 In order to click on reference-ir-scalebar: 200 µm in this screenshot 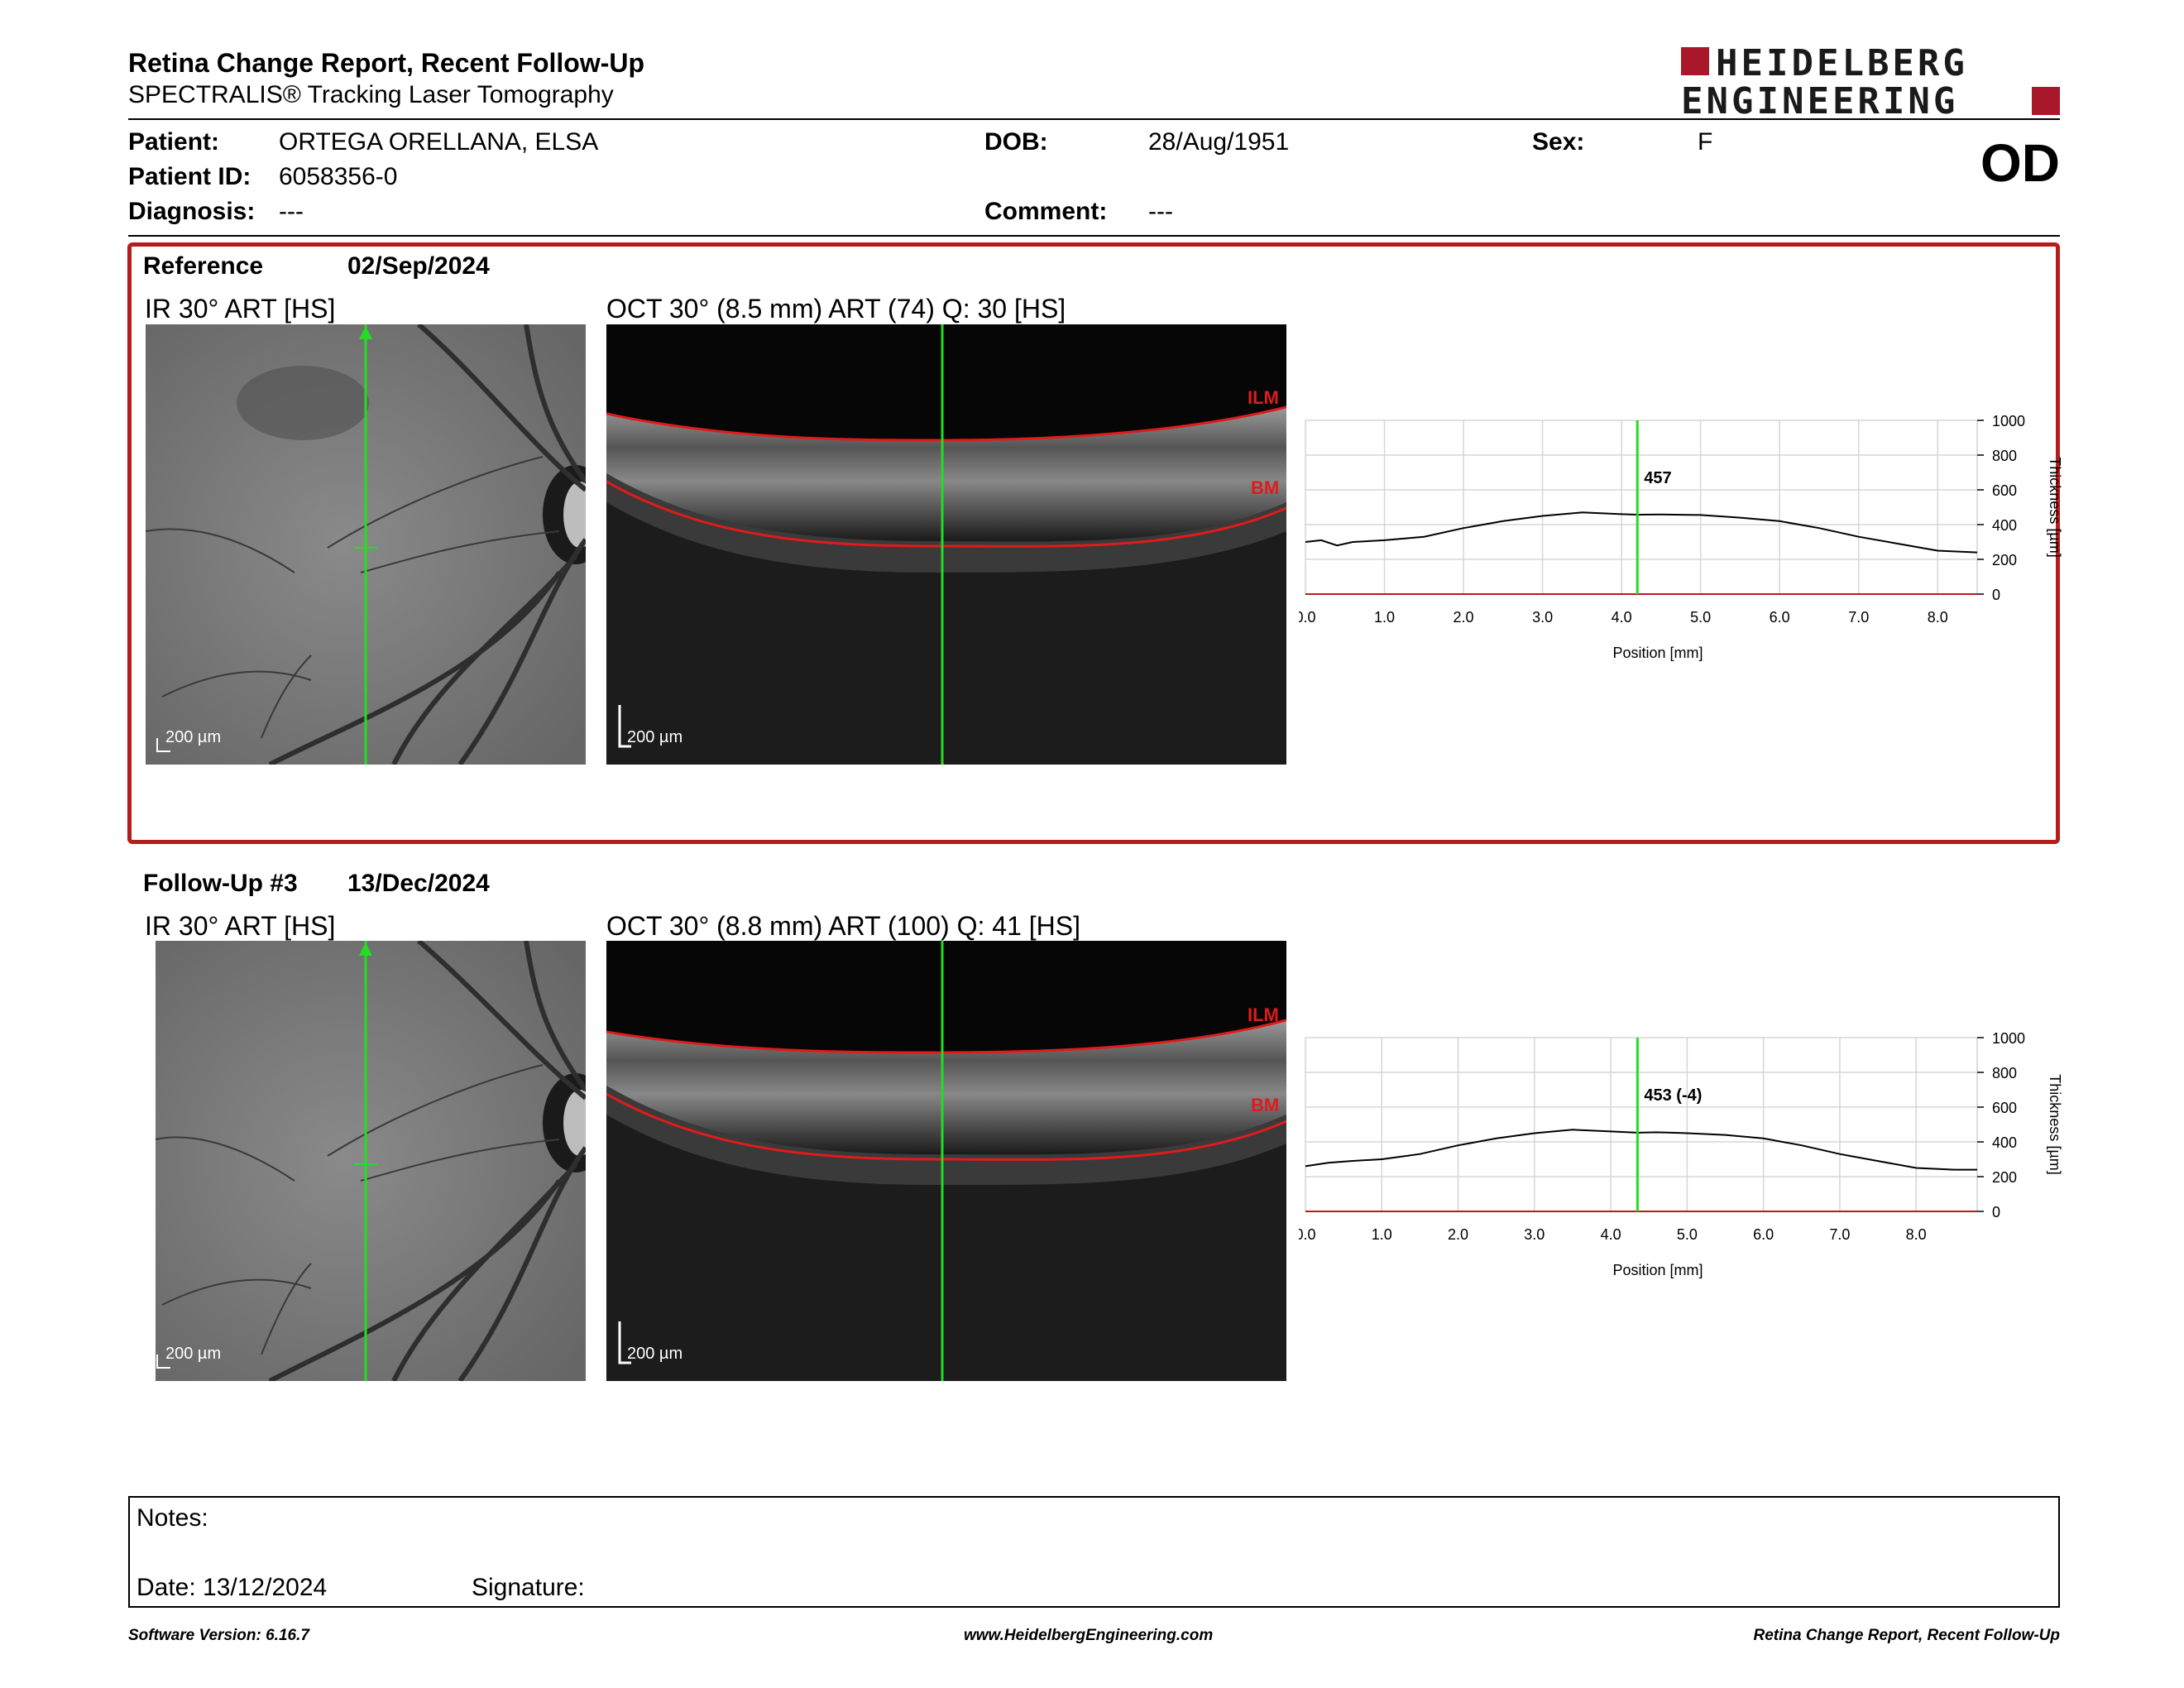, I will do `click(193, 737)`.